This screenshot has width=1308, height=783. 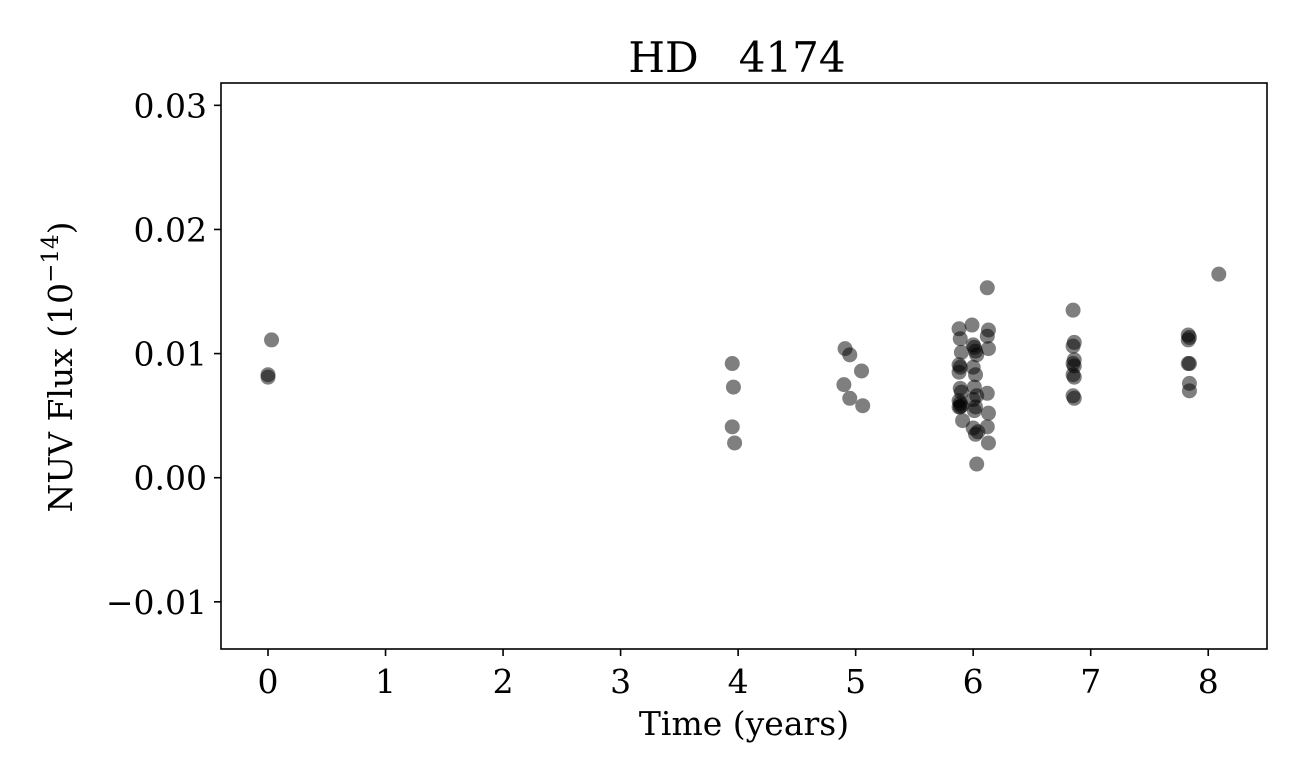 What do you see at coordinates (170, 478) in the screenshot?
I see `y-tick-label: 0.00` at bounding box center [170, 478].